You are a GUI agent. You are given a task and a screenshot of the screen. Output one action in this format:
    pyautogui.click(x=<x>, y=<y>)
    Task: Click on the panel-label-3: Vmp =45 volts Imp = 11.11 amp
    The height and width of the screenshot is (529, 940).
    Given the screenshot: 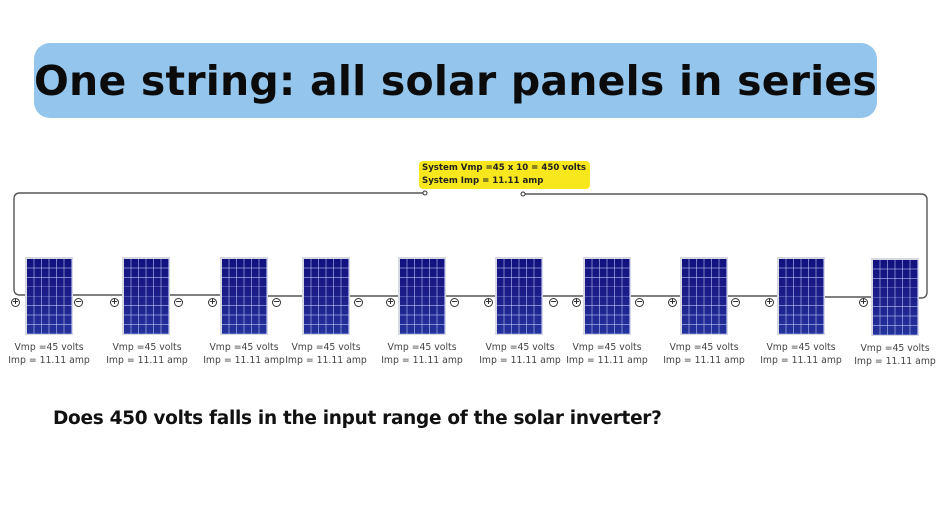 What is the action you would take?
    pyautogui.click(x=244, y=354)
    